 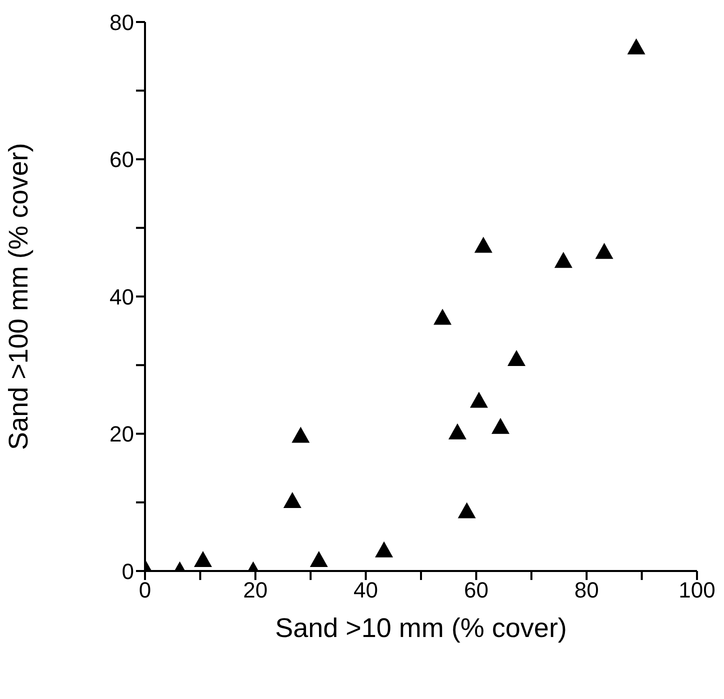 What do you see at coordinates (122, 22) in the screenshot?
I see `y-tick-label: 80` at bounding box center [122, 22].